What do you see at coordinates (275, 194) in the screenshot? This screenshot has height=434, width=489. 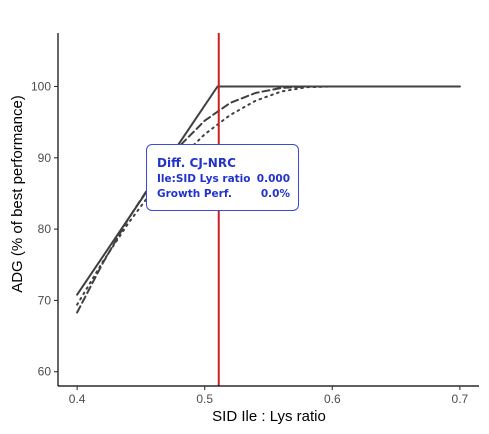 I see `tooltip-growth-value: 0.0%` at bounding box center [275, 194].